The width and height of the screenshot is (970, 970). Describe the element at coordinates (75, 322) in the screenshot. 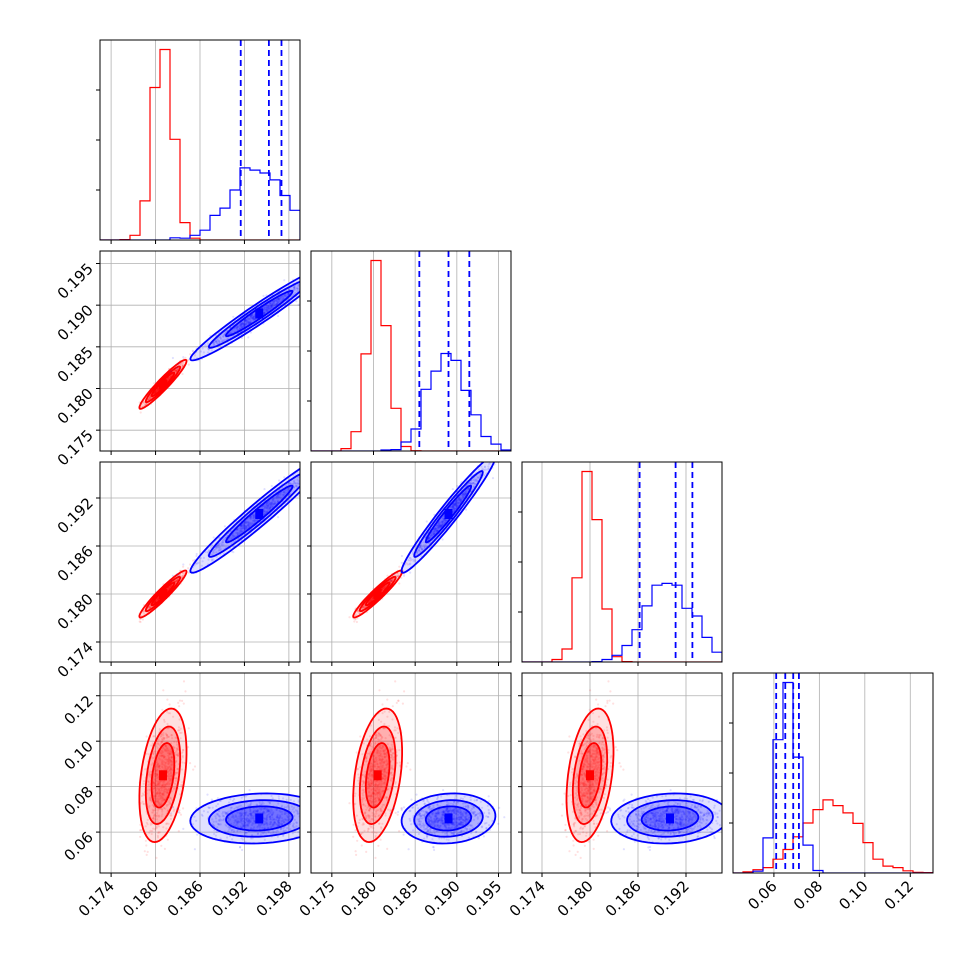

I see `y-tick-label-1-3: 0.190` at that location.